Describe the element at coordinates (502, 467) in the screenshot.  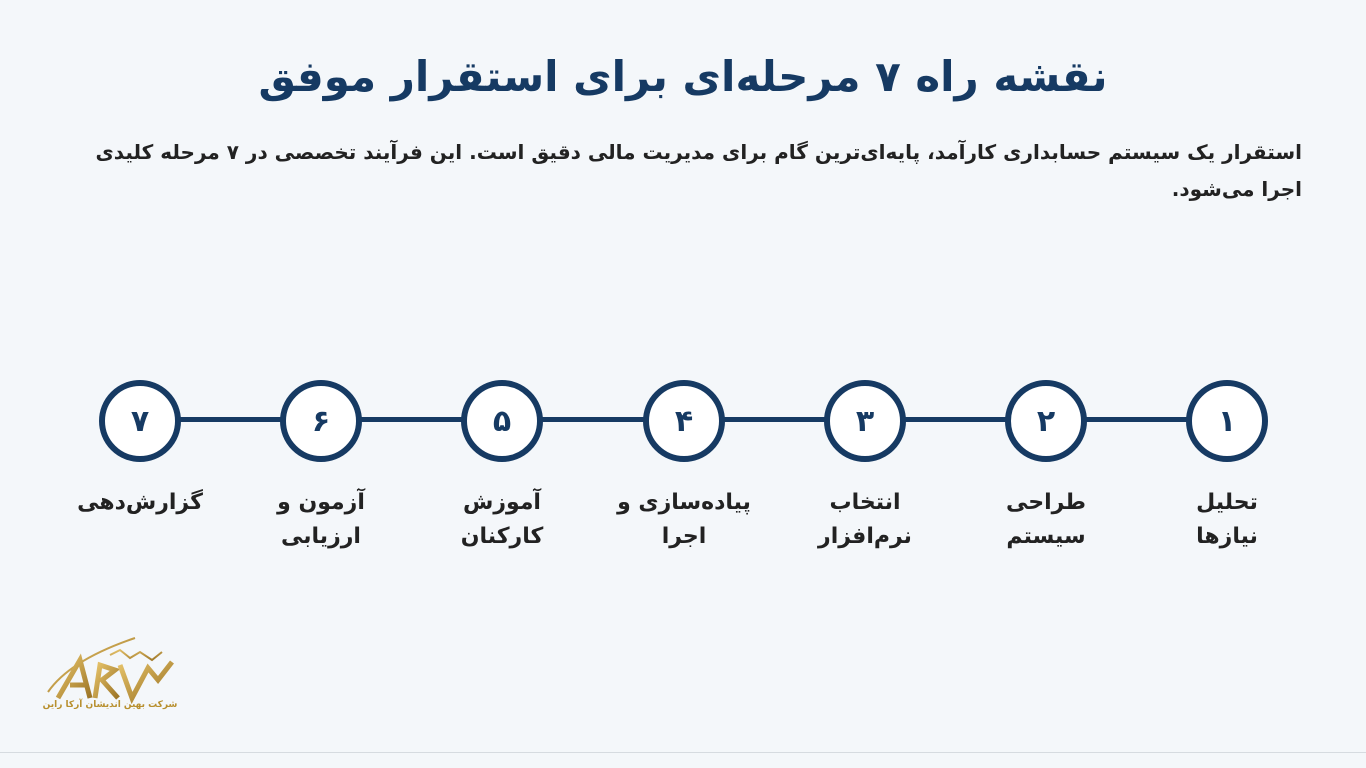
I see `step-5: ۵ آموزش کارکنان` at that location.